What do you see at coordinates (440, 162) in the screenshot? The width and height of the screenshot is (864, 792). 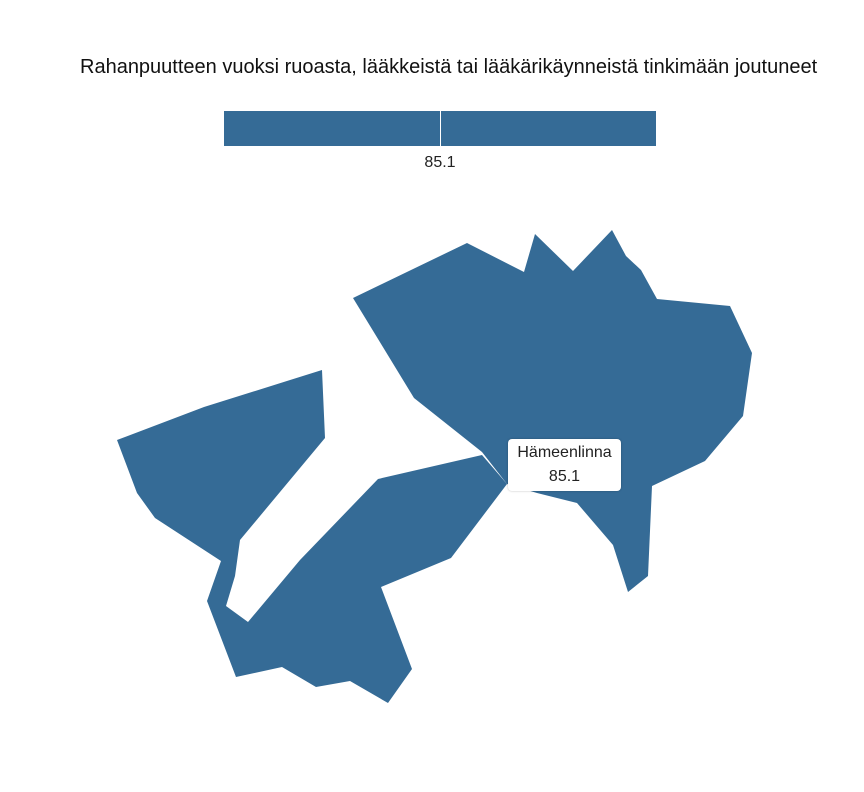 I see `legend-value-label: 85.1` at bounding box center [440, 162].